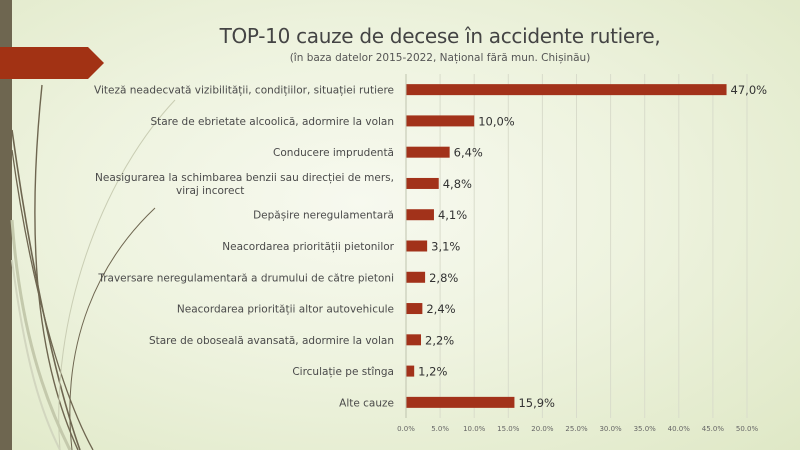  What do you see at coordinates (468, 153) in the screenshot?
I see `data-label: 6,4%` at bounding box center [468, 153].